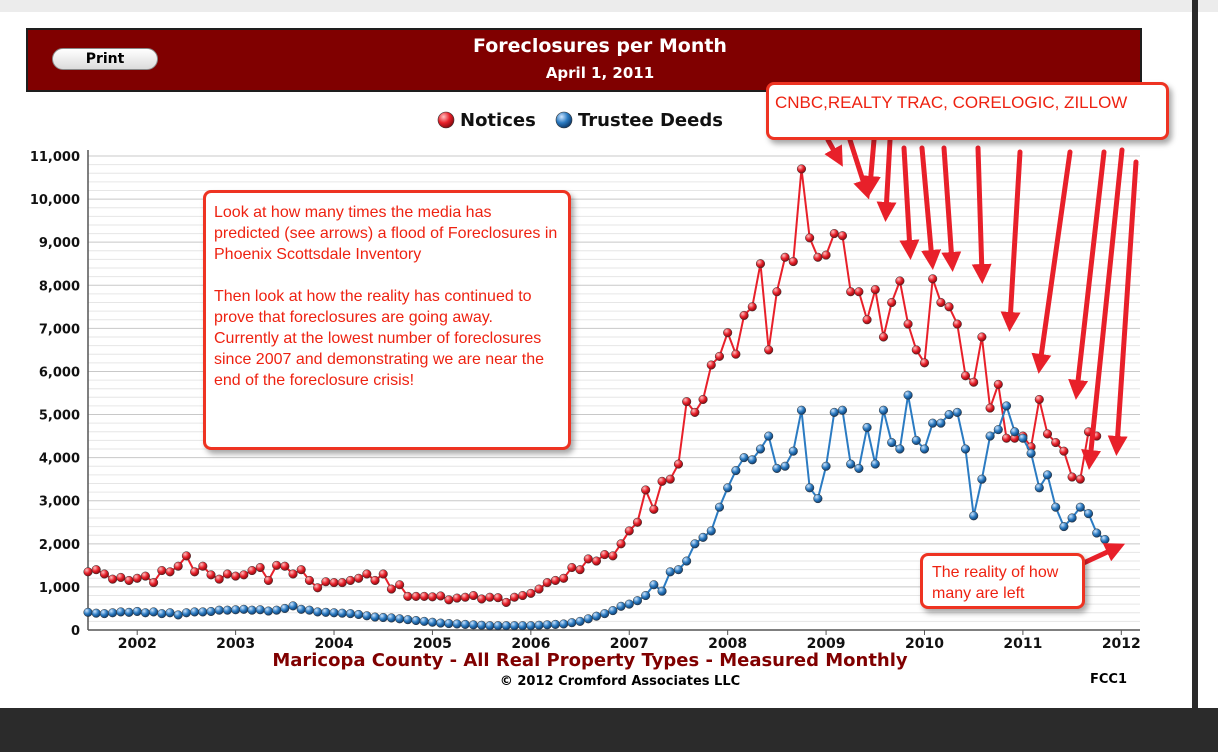 Image resolution: width=1218 pixels, height=752 pixels. What do you see at coordinates (59, 459) in the screenshot?
I see `y-tick-label: 4,000` at bounding box center [59, 459].